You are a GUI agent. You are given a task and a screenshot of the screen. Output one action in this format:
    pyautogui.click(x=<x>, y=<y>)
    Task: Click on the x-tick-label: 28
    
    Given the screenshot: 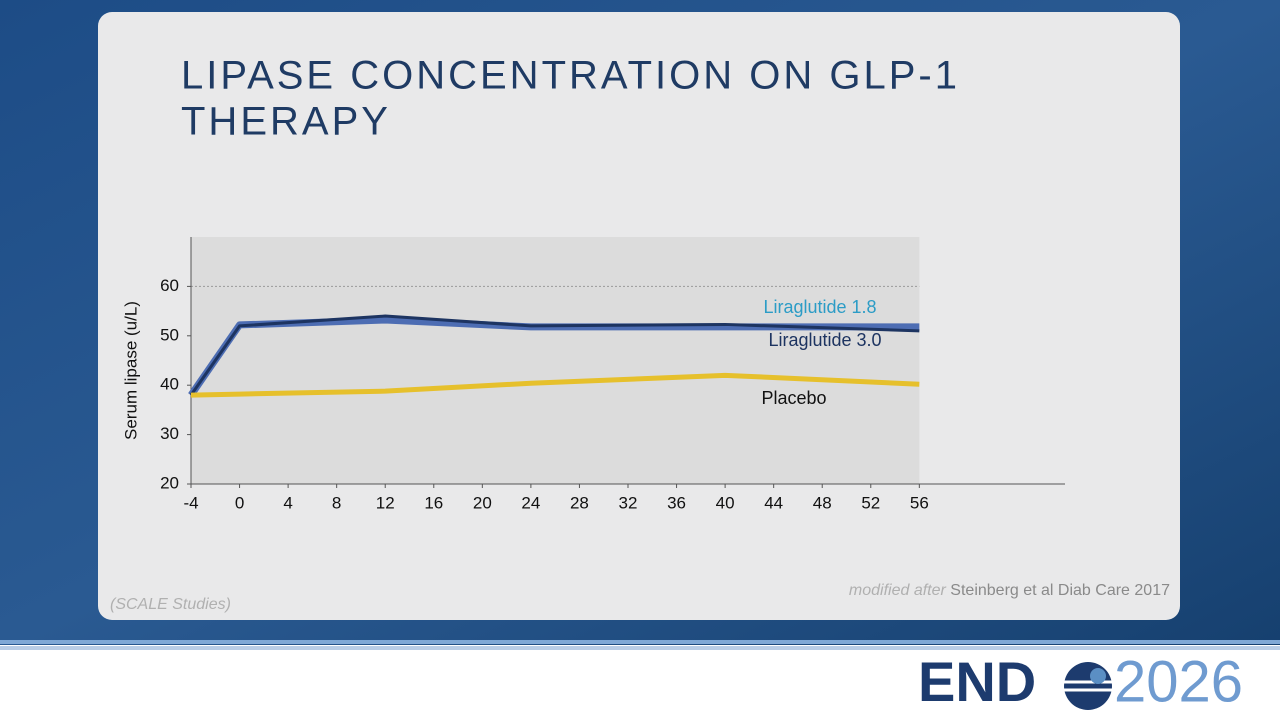 What is the action you would take?
    pyautogui.click(x=579, y=502)
    